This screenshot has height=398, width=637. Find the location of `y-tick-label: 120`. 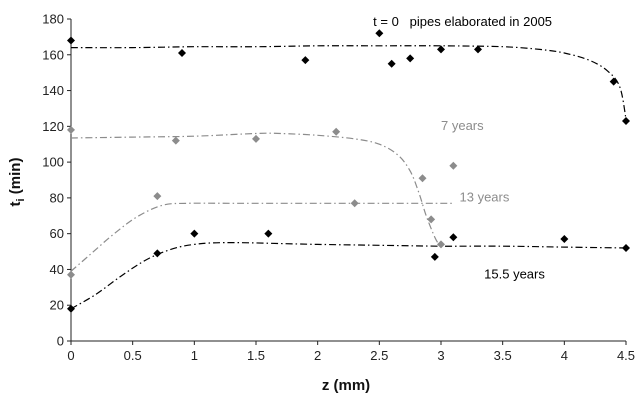

y-tick-label: 120 is located at coordinates (53, 126).